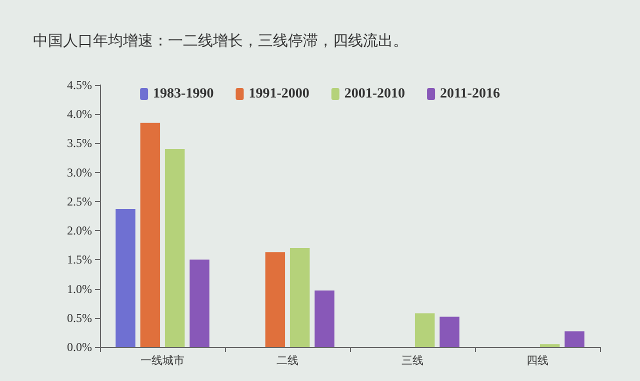 The width and height of the screenshot is (640, 381). I want to click on x-tick-label: 一线城市, so click(162, 360).